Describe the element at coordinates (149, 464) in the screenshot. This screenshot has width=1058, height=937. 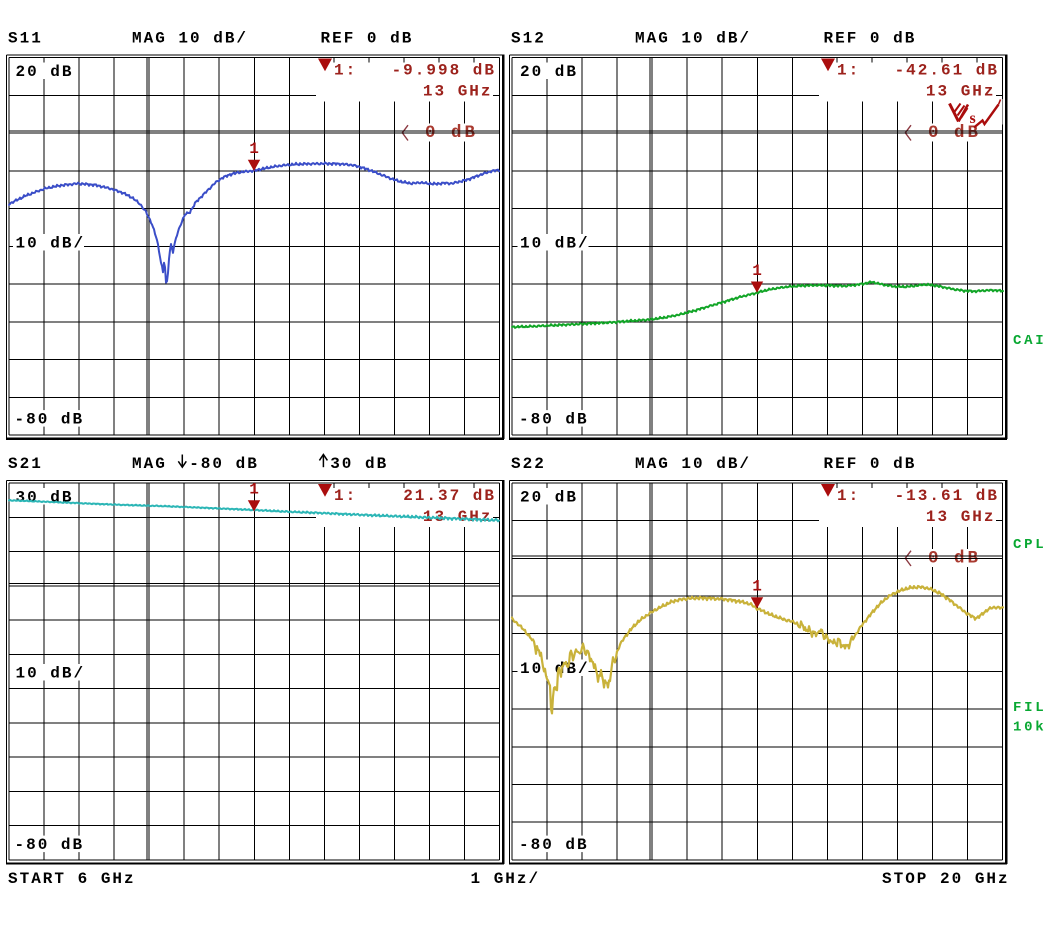
I see `svg-text: MAG` at that location.